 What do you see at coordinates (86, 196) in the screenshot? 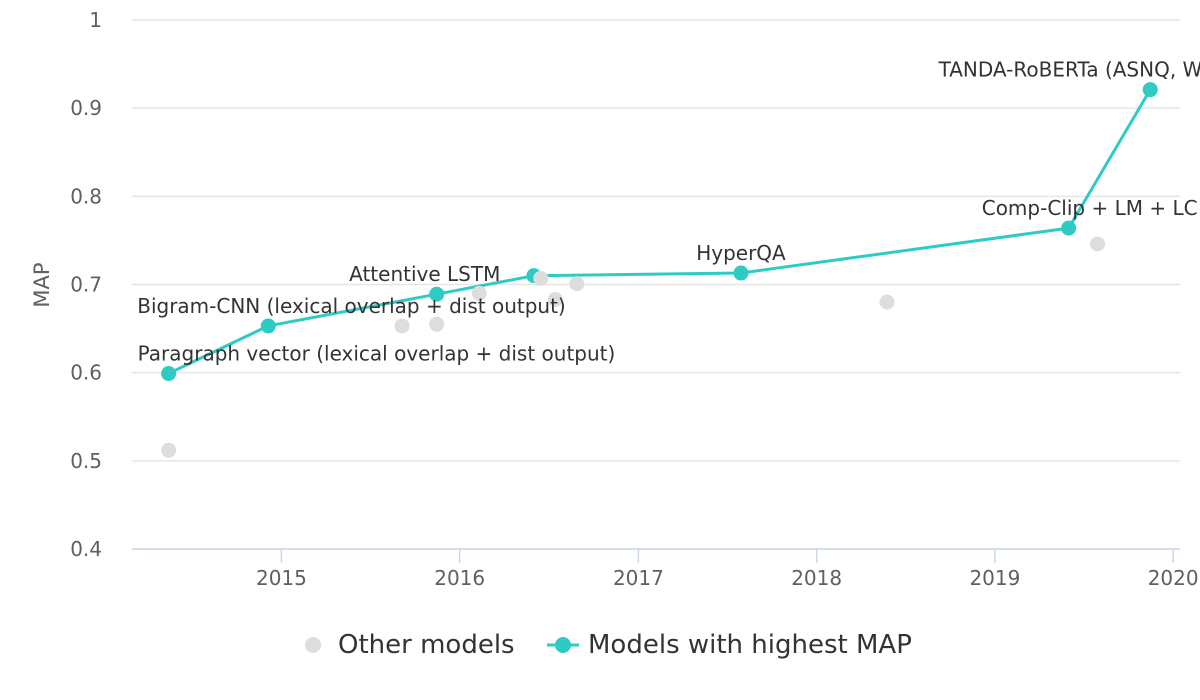
I see `y-tick-label: 0.8` at bounding box center [86, 196].